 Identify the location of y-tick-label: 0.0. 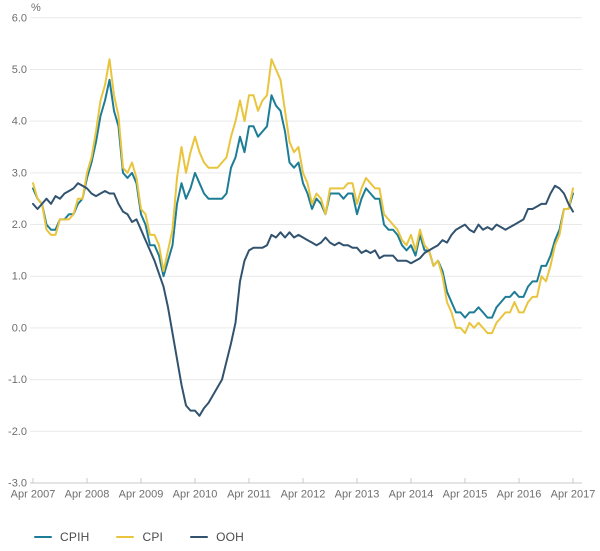
(19, 328).